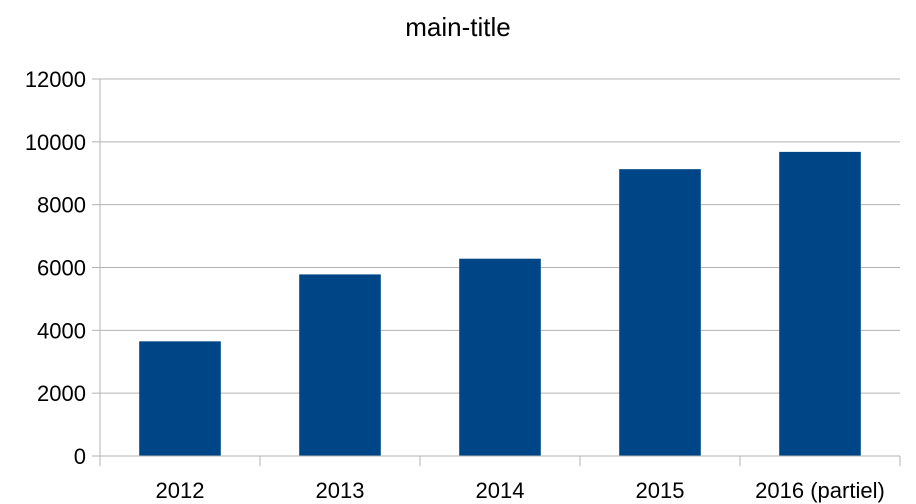  I want to click on y-tick-label: 2000, so click(61, 393).